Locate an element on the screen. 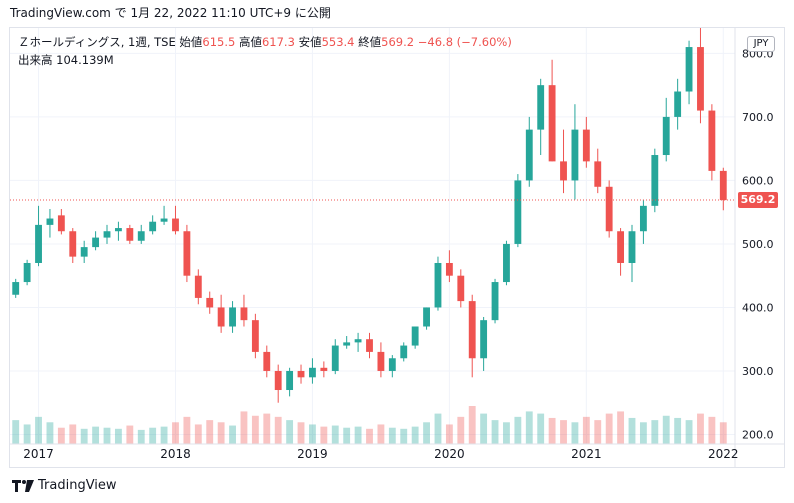 This screenshot has width=794, height=503. volume-bars is located at coordinates (369, 425).